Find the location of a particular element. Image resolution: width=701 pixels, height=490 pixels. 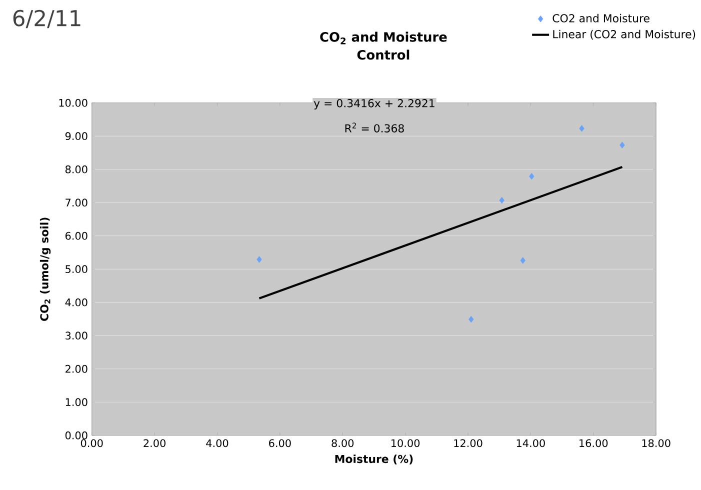

legend-label: CO2 and Moisture is located at coordinates (601, 18).